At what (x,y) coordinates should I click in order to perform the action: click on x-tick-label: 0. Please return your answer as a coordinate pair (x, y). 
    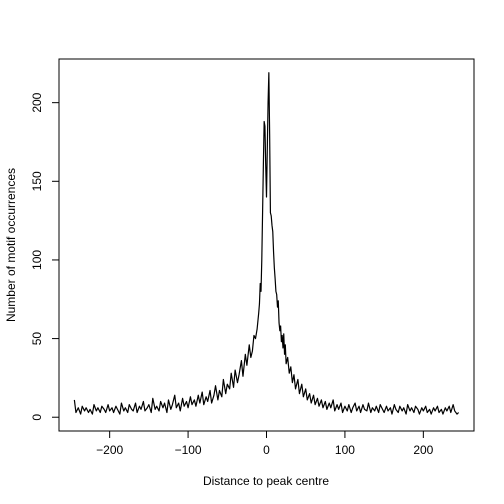
    Looking at the image, I should click on (266, 450).